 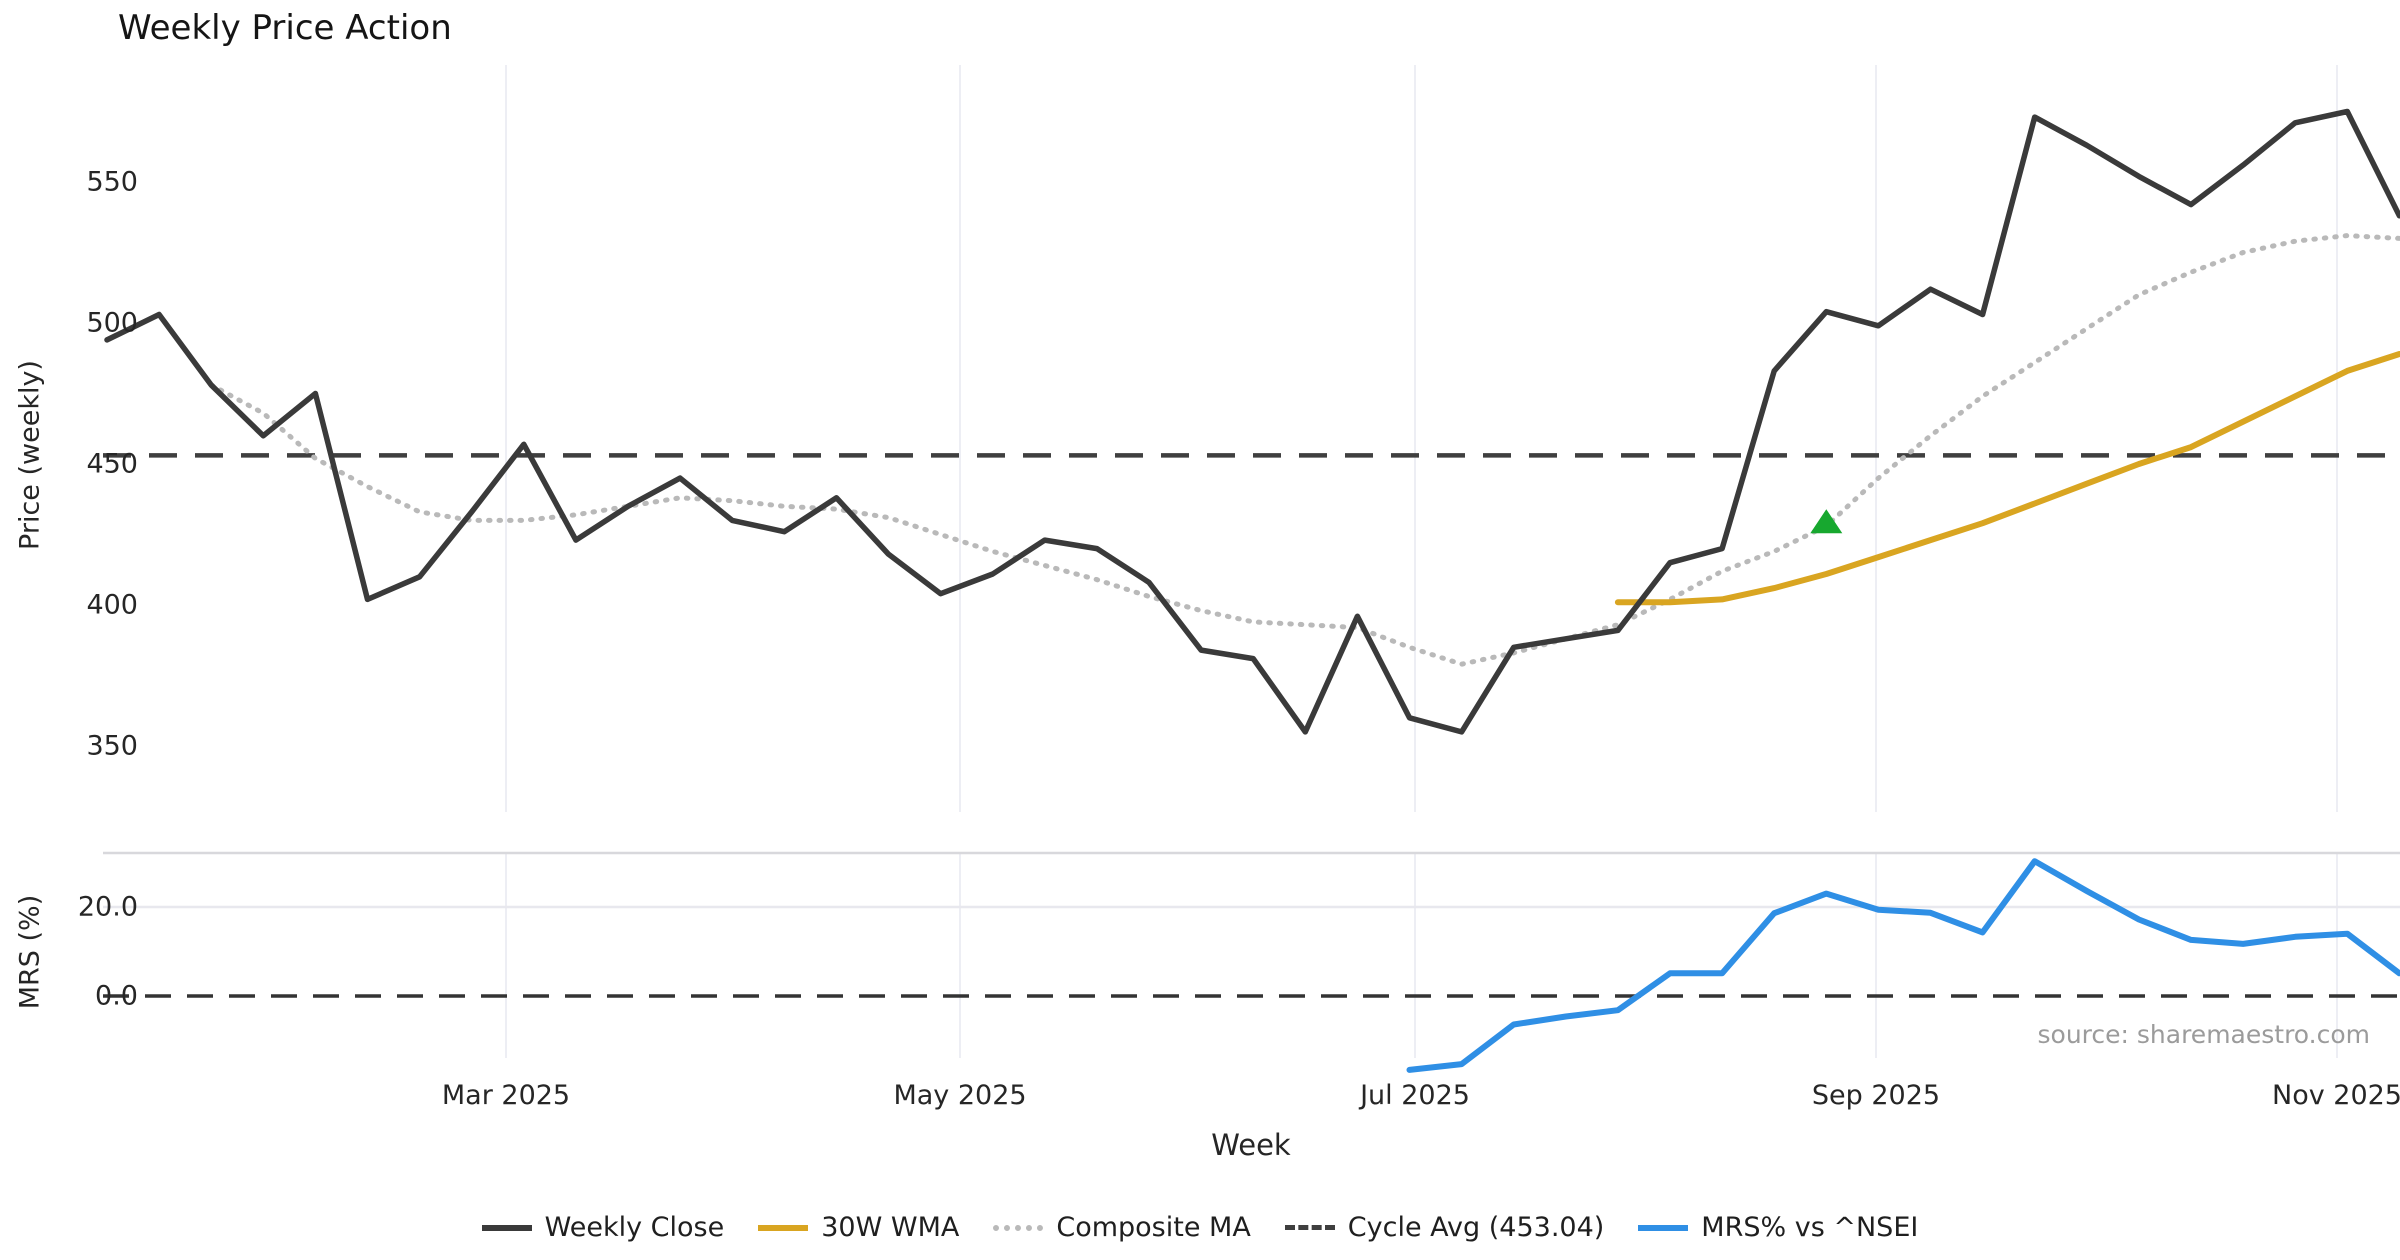 What do you see at coordinates (112, 182) in the screenshot?
I see `price-ytick-550: 550` at bounding box center [112, 182].